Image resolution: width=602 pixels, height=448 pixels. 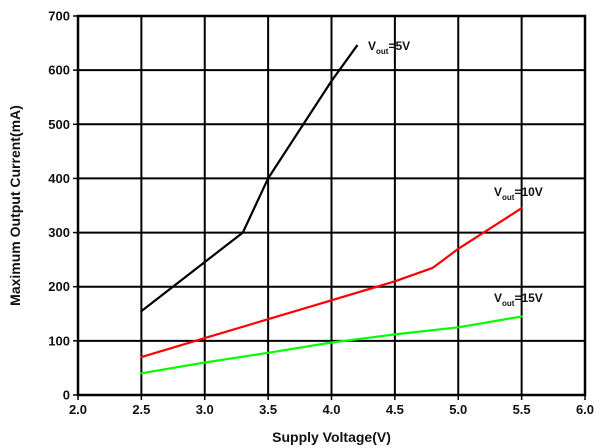 I want to click on series-label-tail: =10V, so click(x=528, y=192).